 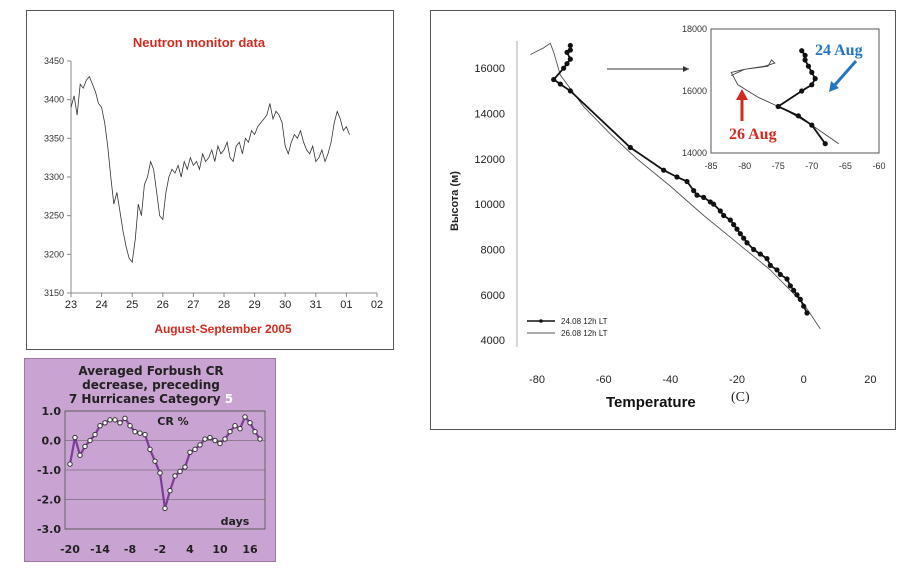 I want to click on annotation-24-aug-arrow, so click(x=844, y=74).